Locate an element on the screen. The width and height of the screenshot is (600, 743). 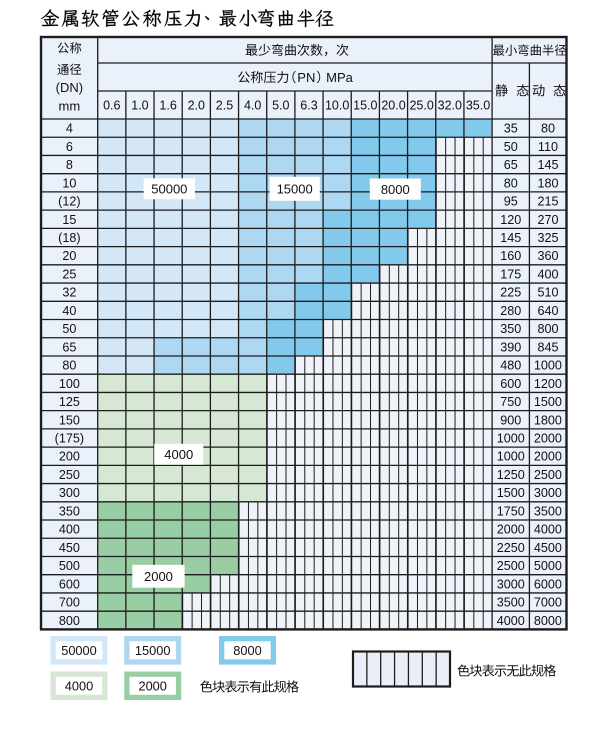
svg-text: 2.5 is located at coordinates (224, 106).